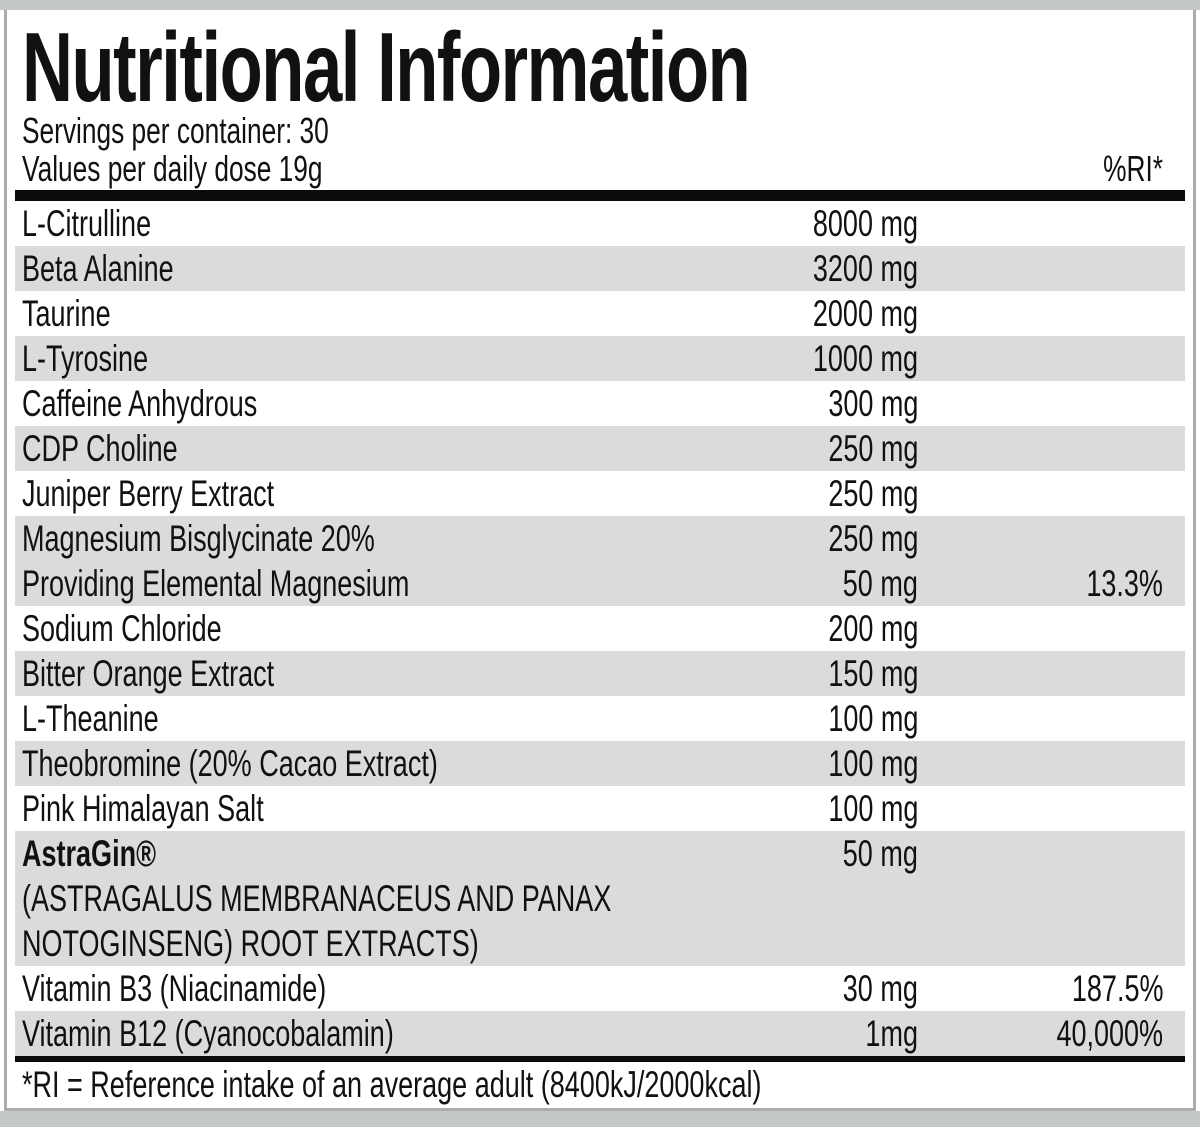 The width and height of the screenshot is (1200, 1127). I want to click on table-row: Taurine 2000 mg, so click(600, 313).